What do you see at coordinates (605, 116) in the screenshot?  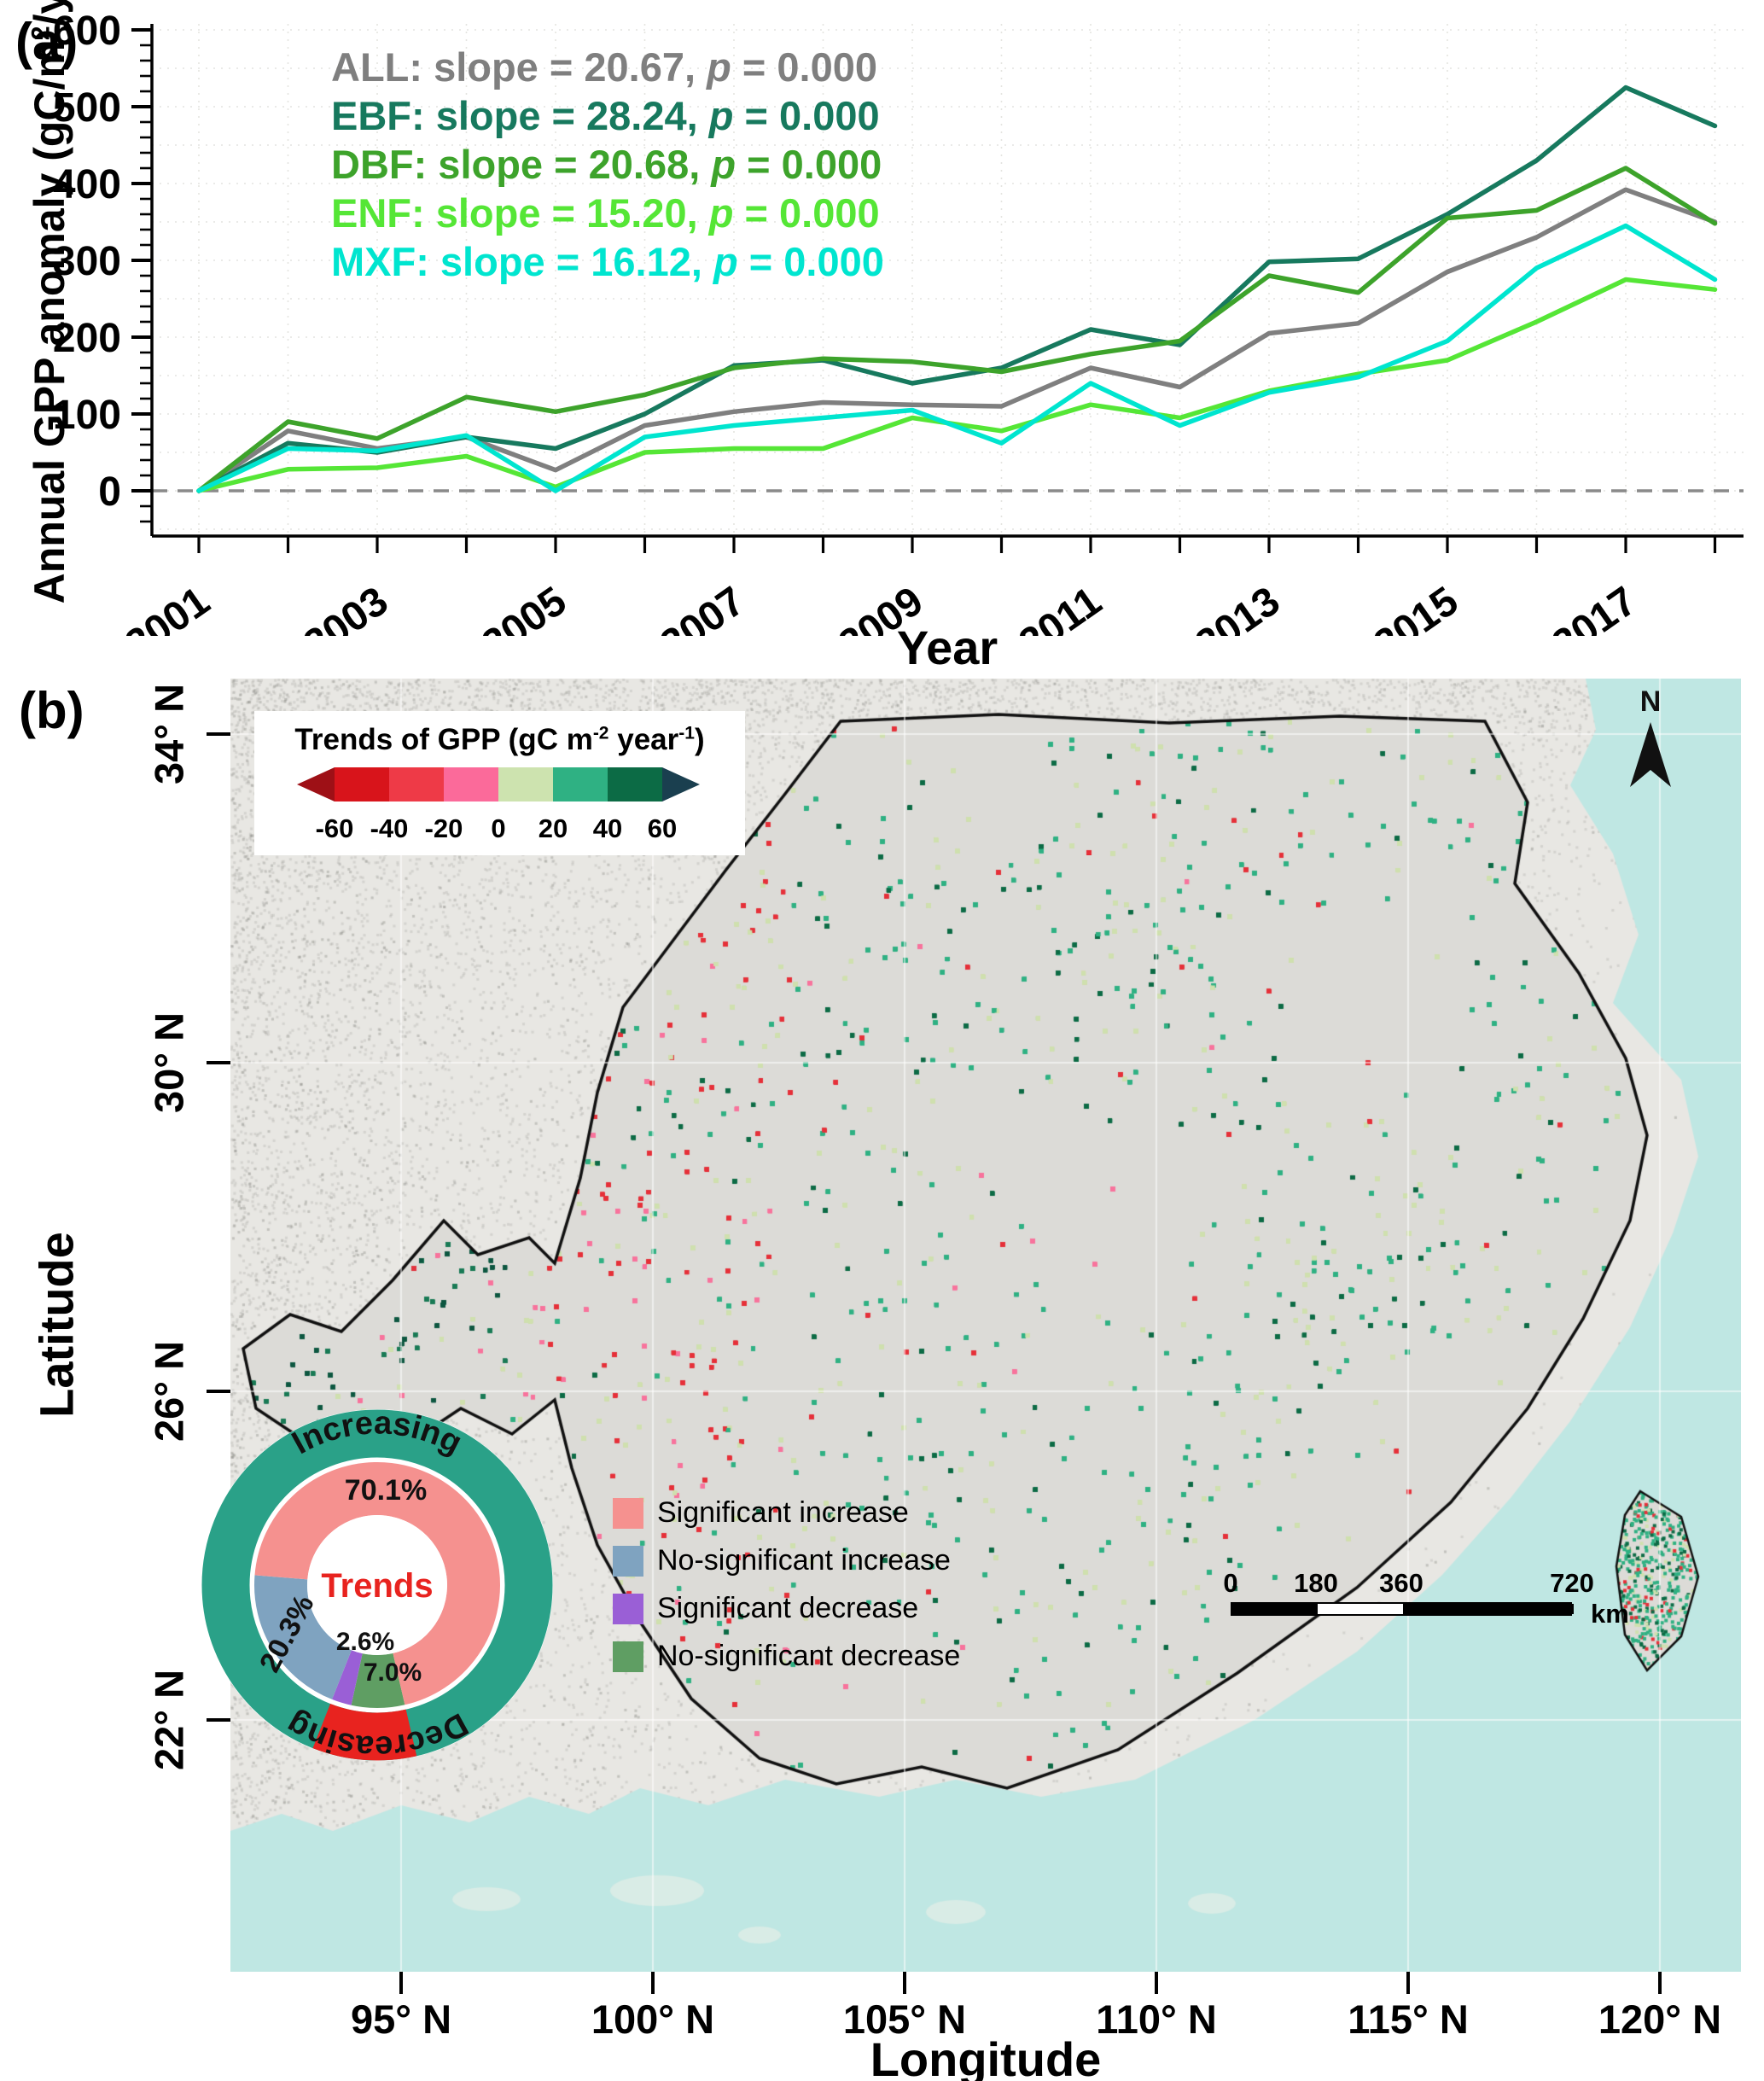 I see `legend-entry-ebf: EBF: slope = 28.24, p = 0.000` at bounding box center [605, 116].